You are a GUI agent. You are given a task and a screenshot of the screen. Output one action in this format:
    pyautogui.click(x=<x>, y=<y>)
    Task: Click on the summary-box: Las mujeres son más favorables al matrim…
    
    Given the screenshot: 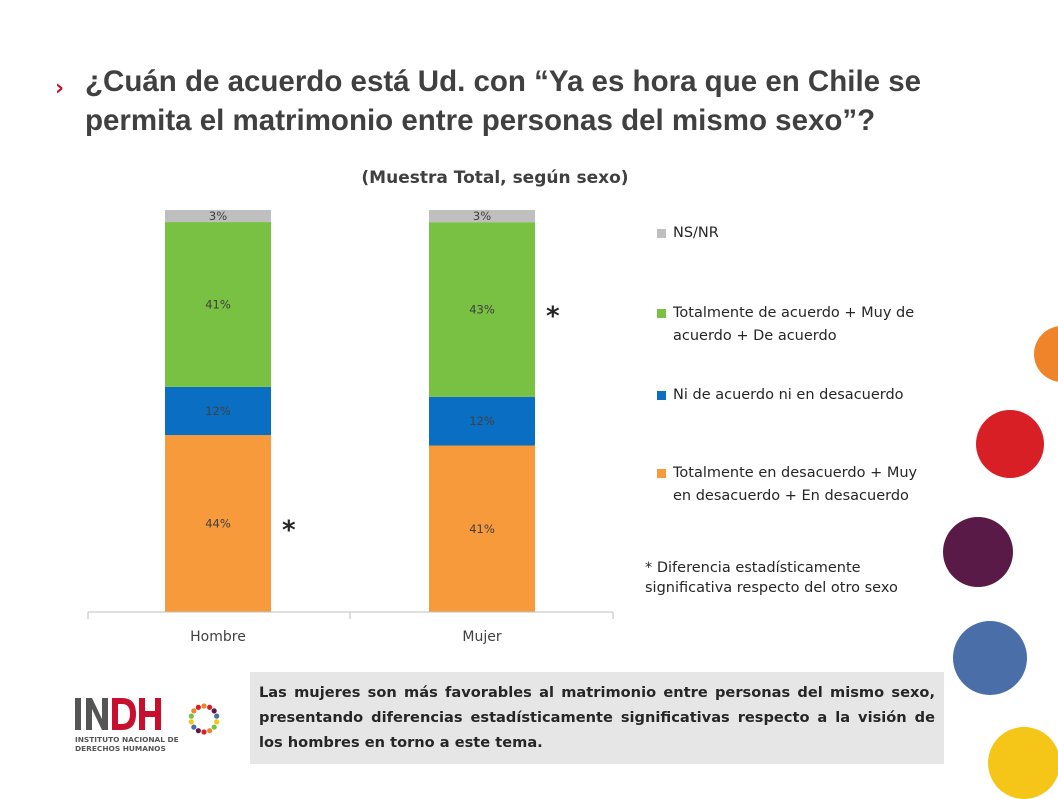 What is the action you would take?
    pyautogui.click(x=597, y=718)
    